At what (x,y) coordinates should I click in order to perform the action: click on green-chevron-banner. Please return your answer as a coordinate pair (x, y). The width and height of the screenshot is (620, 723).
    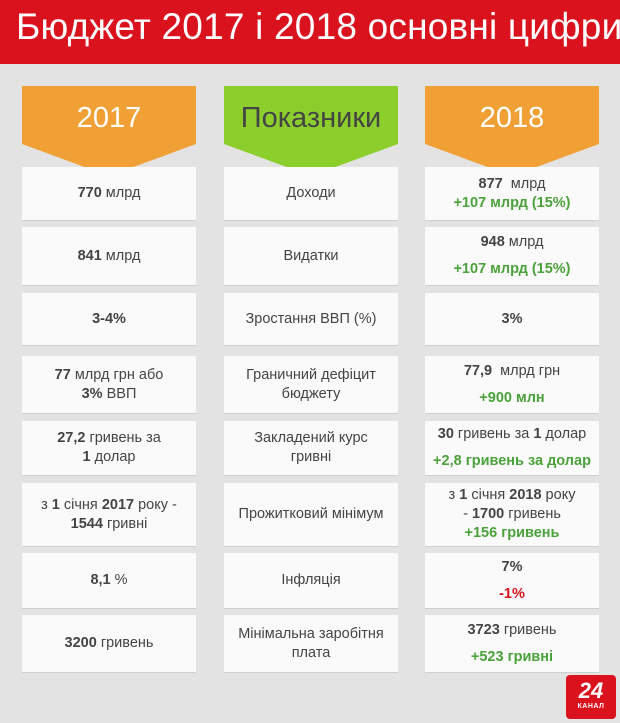
    Looking at the image, I should click on (311, 131).